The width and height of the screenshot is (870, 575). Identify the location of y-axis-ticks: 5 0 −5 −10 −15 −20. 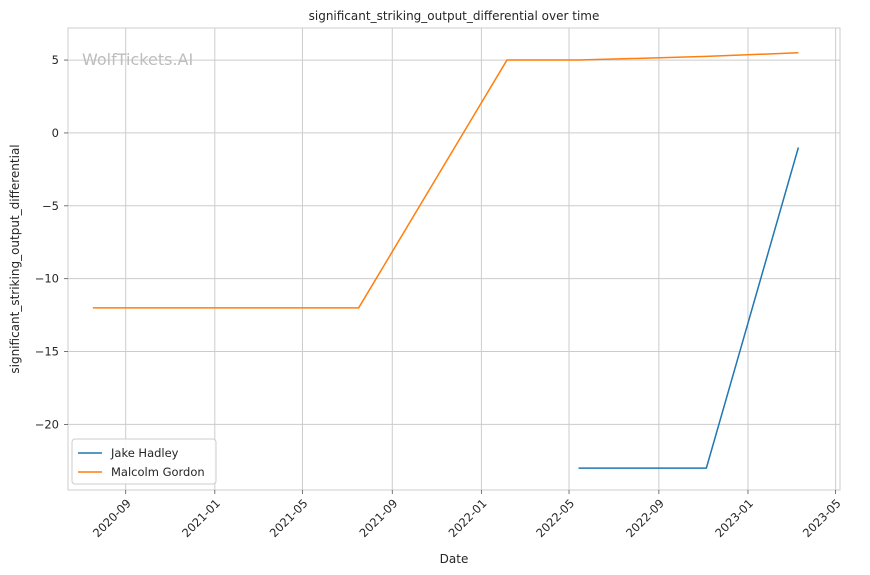
(51, 242).